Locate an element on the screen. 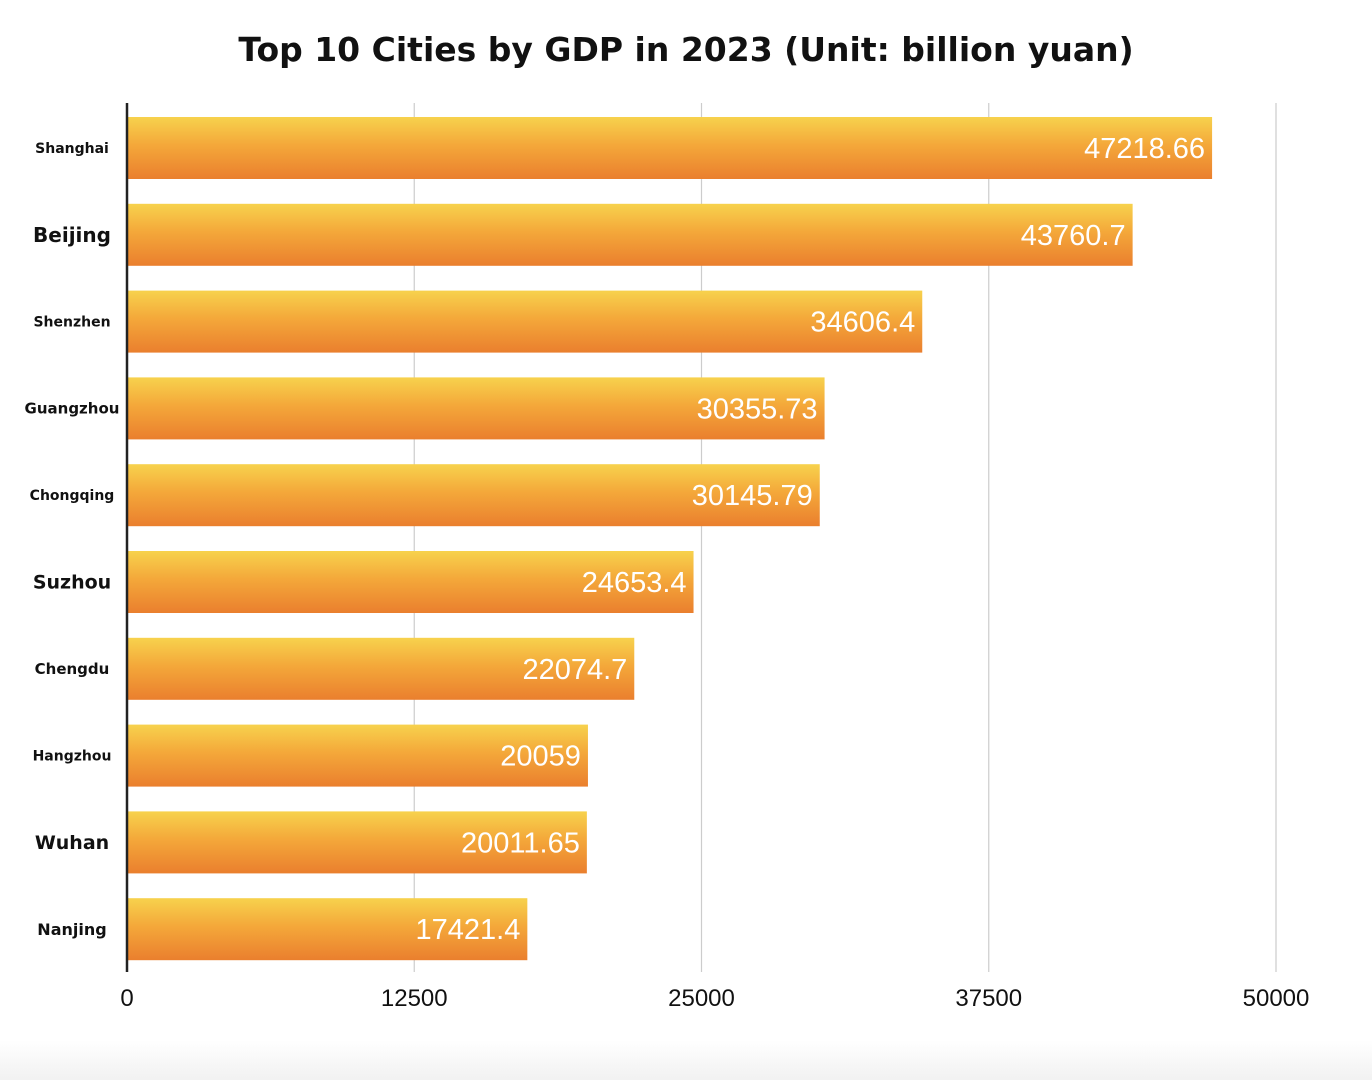 Image resolution: width=1372 pixels, height=1080 pixels. data-label: 20011.65 is located at coordinates (520, 843).